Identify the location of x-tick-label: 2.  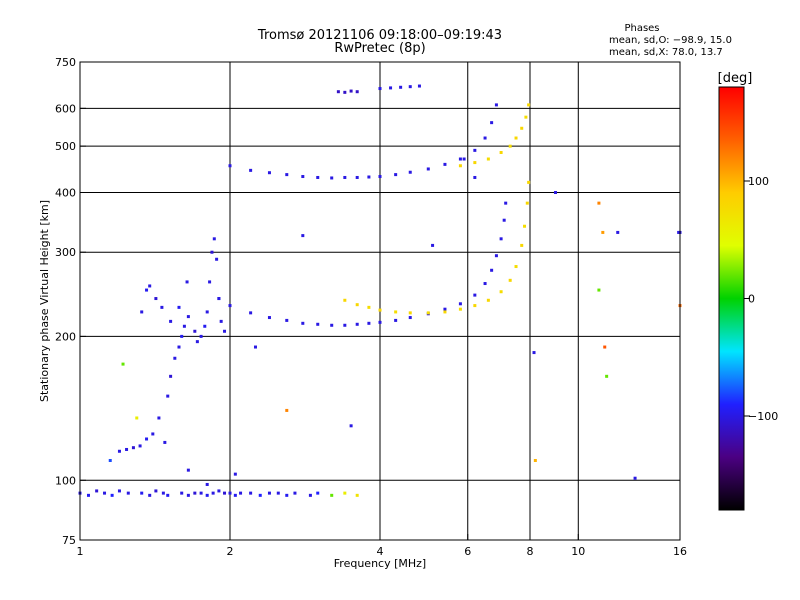
(230, 551).